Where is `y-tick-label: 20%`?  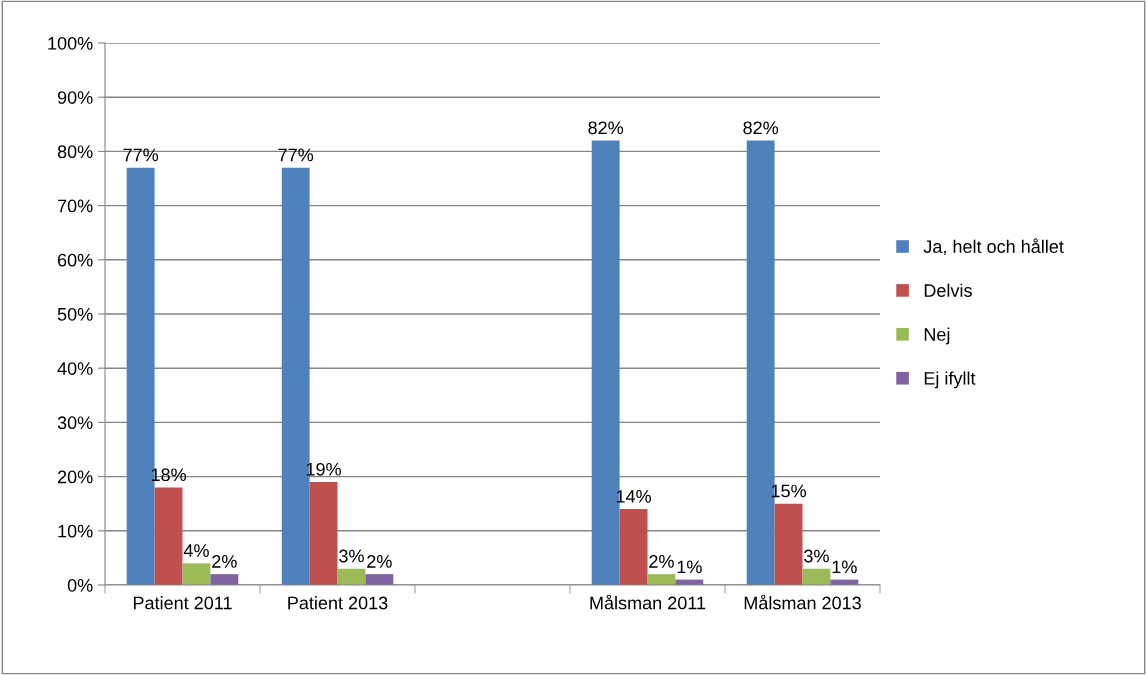 y-tick-label: 20% is located at coordinates (75, 477).